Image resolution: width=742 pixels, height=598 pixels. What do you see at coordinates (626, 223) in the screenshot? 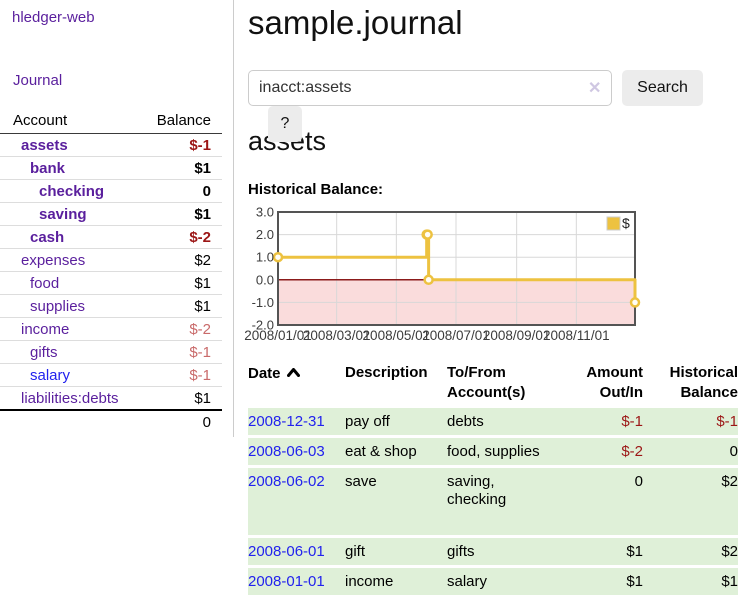
I see `legend-label: $` at bounding box center [626, 223].